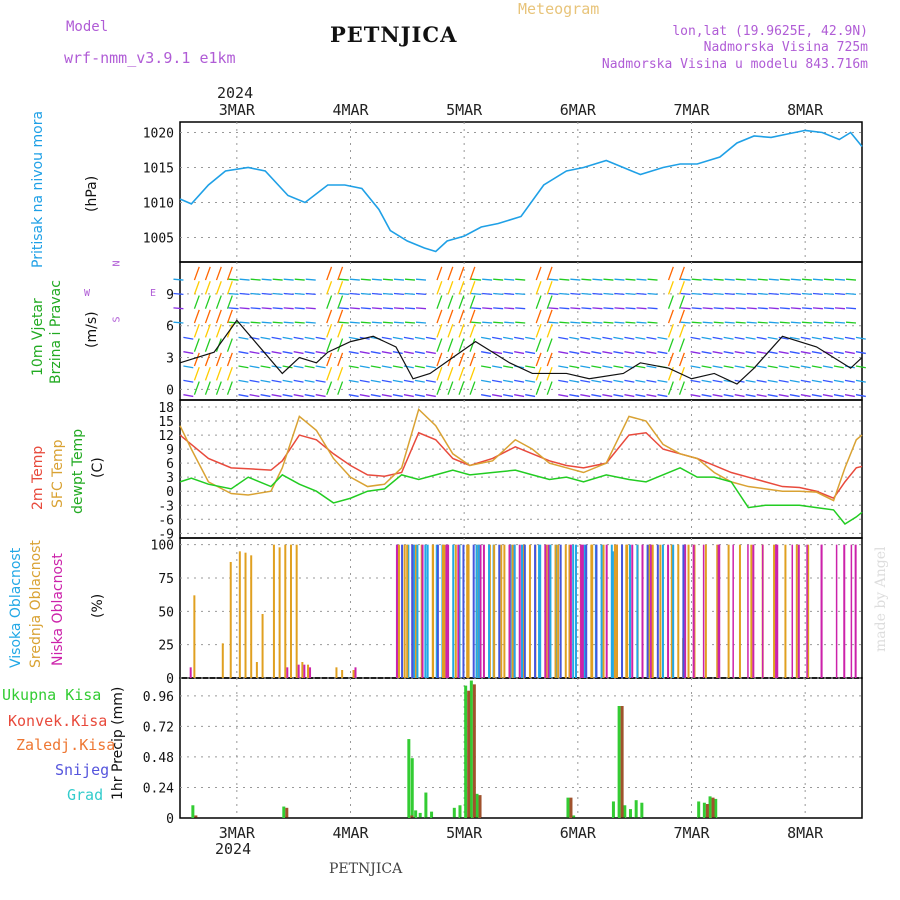 The image size is (900, 900). Describe the element at coordinates (170, 295) in the screenshot. I see `ytick-wind-9: 9` at that location.